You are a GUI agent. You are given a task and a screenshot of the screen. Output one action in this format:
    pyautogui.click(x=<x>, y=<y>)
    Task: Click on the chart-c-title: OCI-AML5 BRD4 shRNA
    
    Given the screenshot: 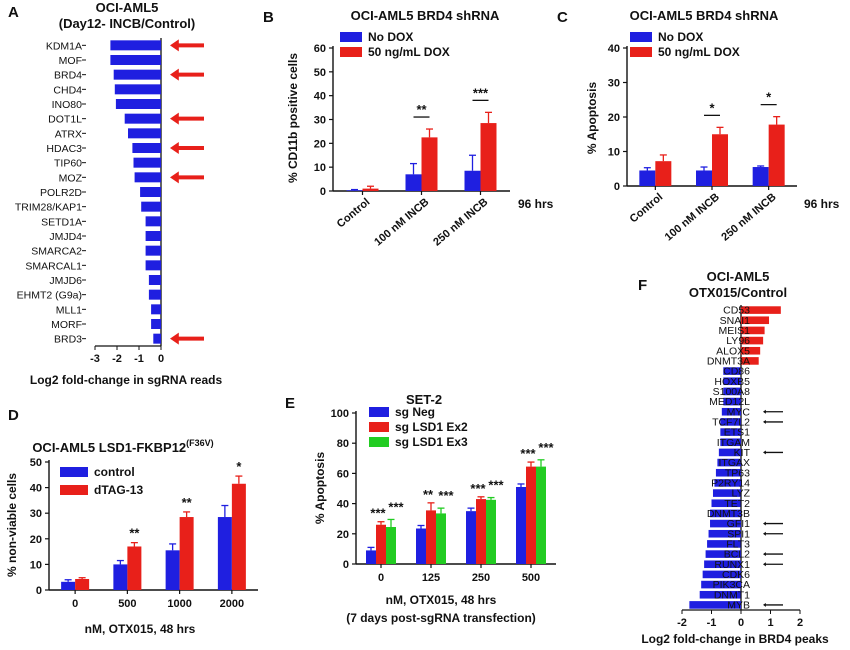 What is the action you would take?
    pyautogui.click(x=704, y=15)
    